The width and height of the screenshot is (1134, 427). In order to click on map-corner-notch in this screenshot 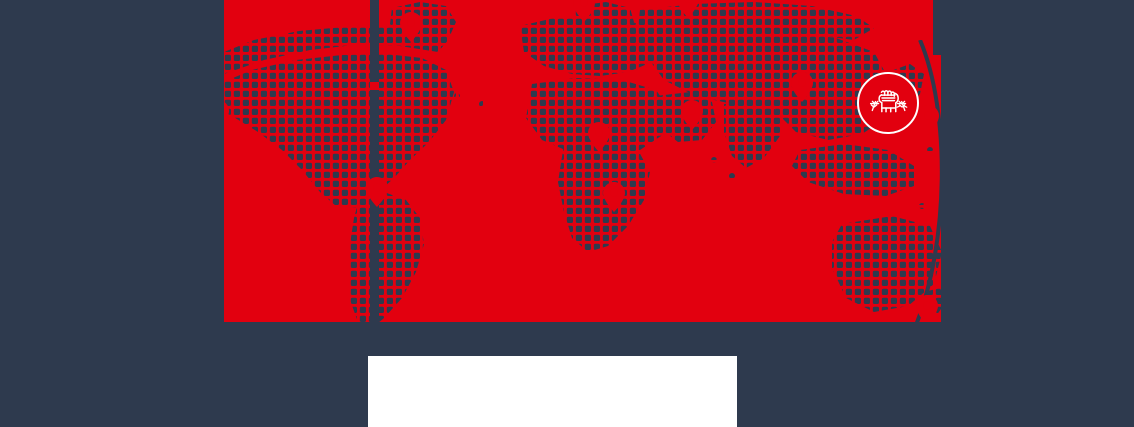, I will do `click(937, 27)`.